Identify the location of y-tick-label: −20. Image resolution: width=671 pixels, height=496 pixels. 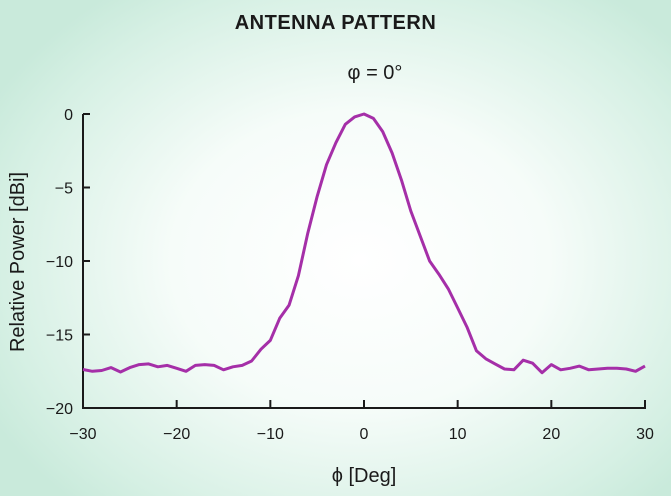
(59, 409).